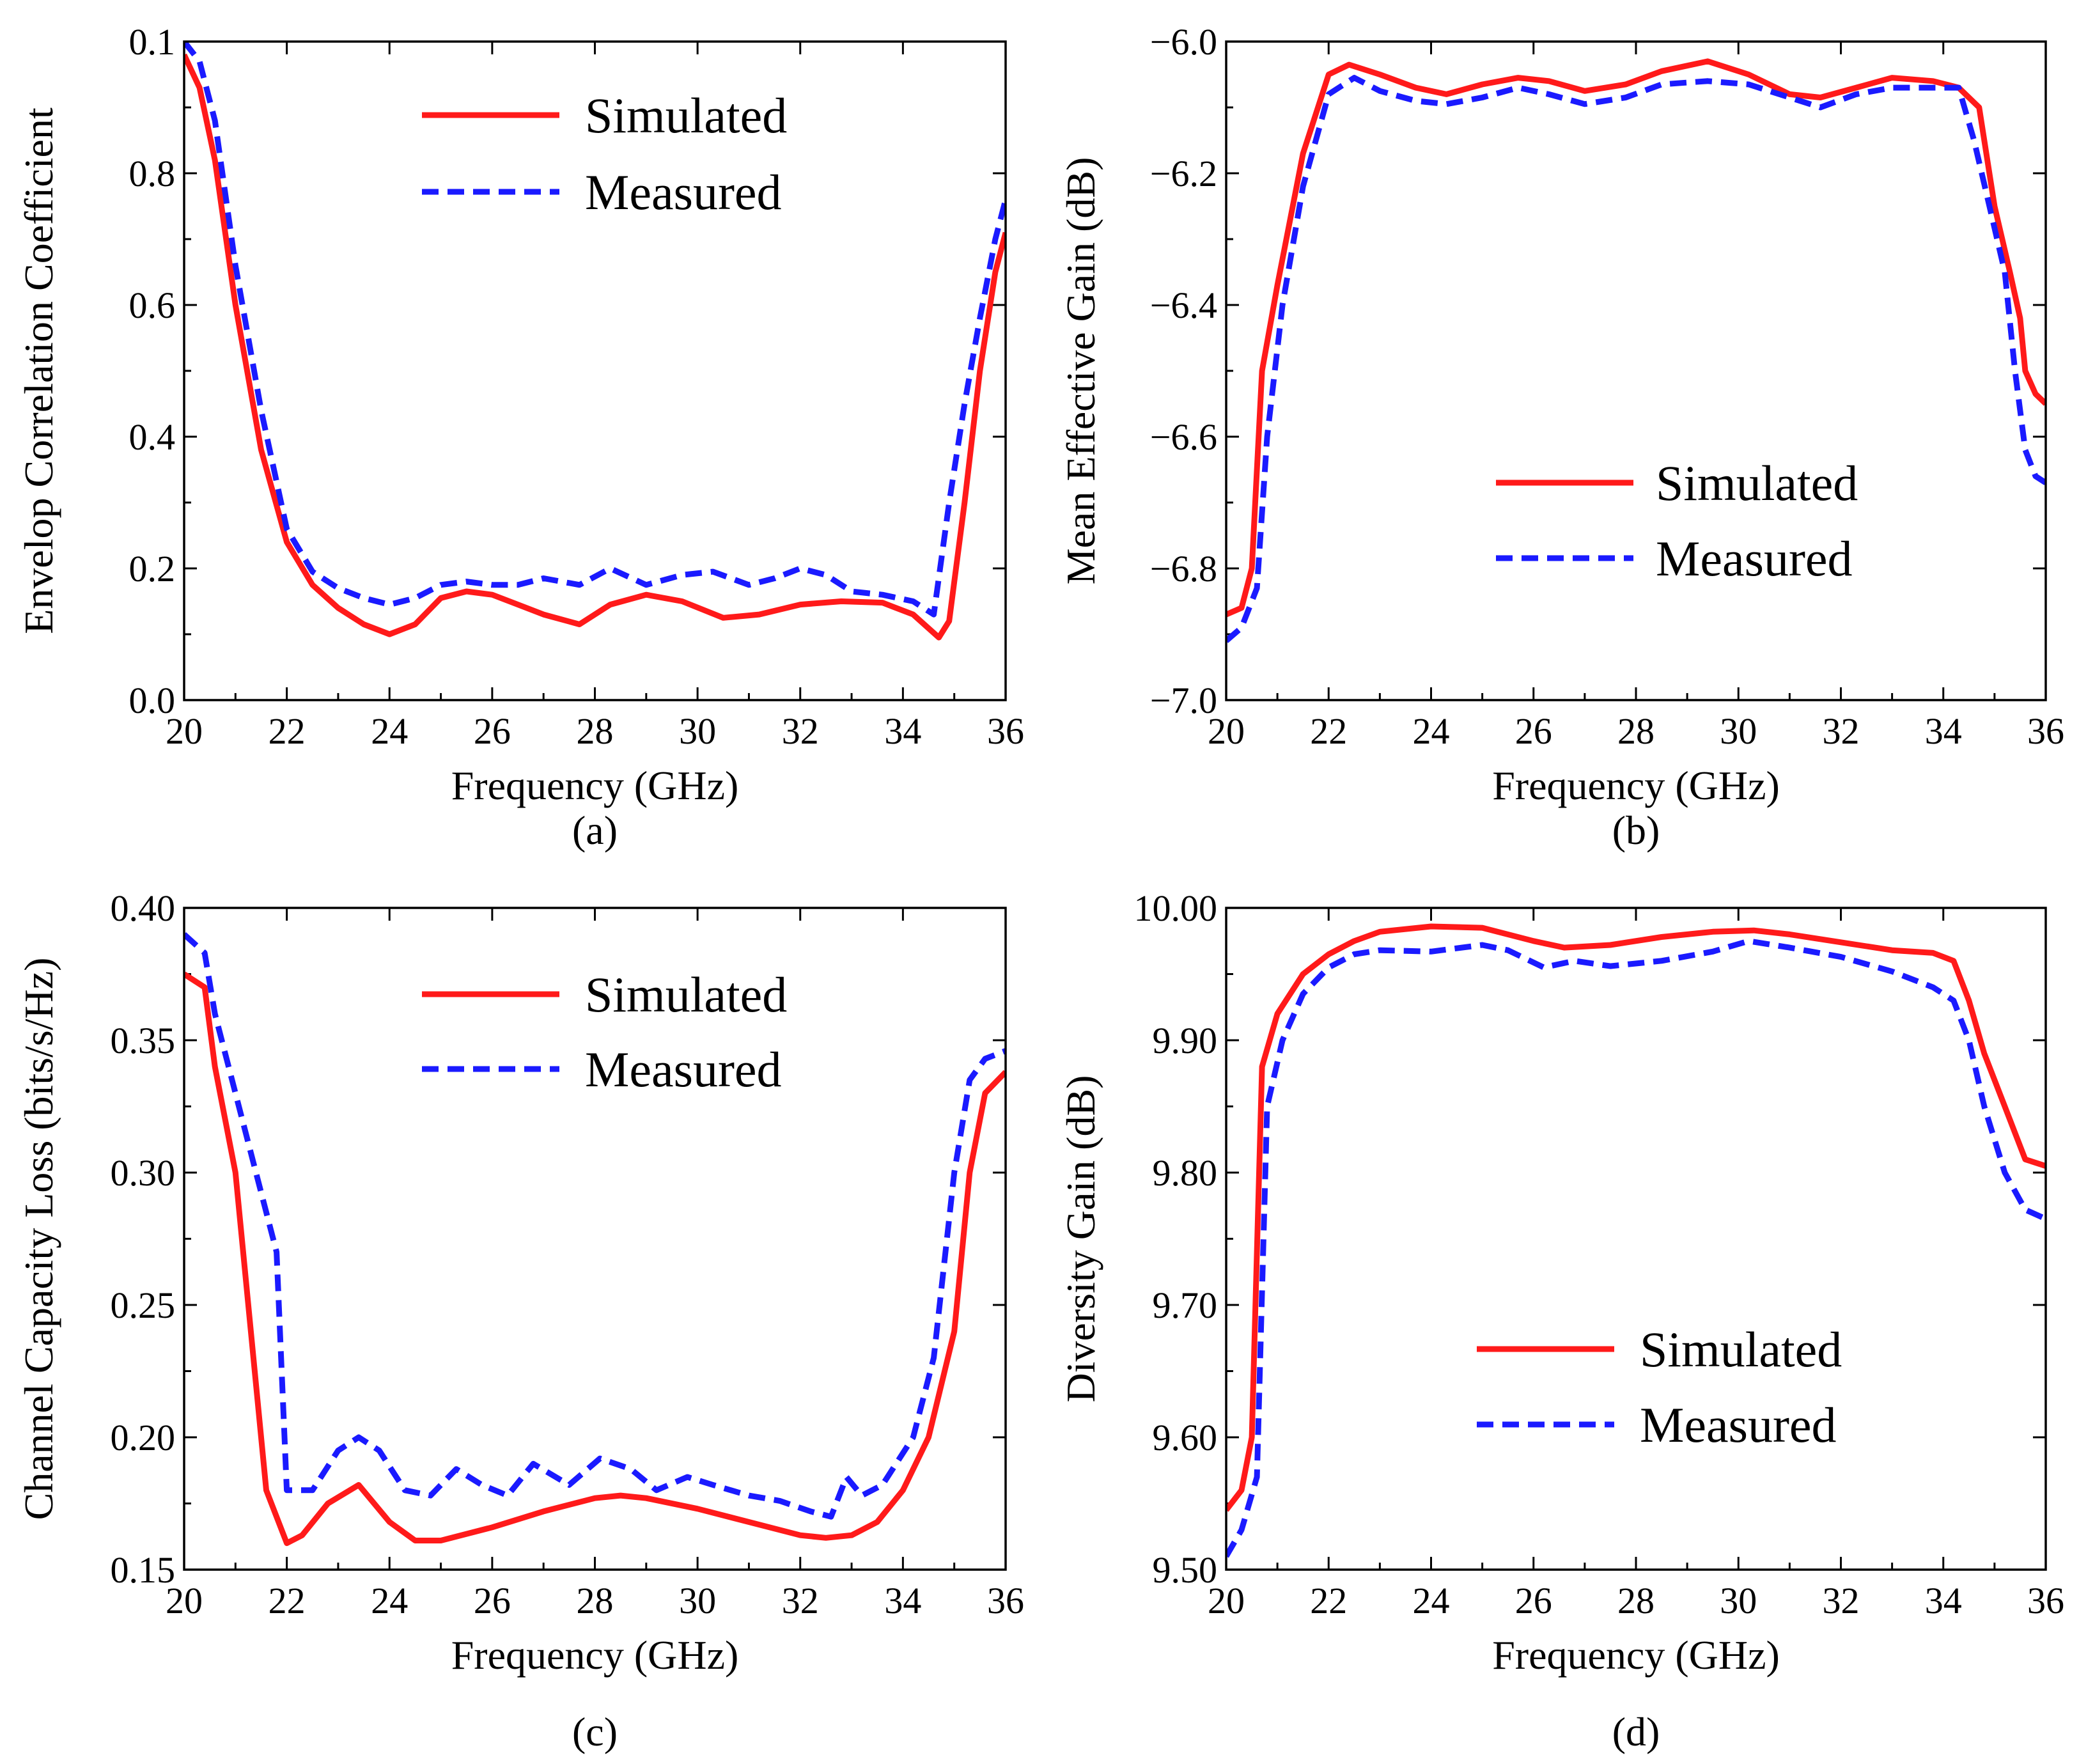 The image size is (2079, 1764). What do you see at coordinates (152, 305) in the screenshot?
I see `y-tick-label: 0.6` at bounding box center [152, 305].